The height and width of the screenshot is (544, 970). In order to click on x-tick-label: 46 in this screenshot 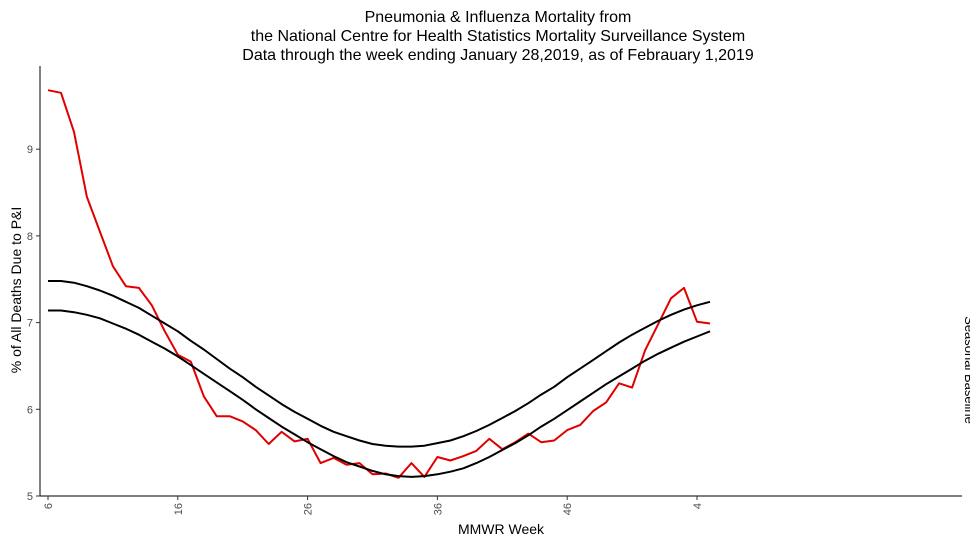, I will do `click(568, 509)`.